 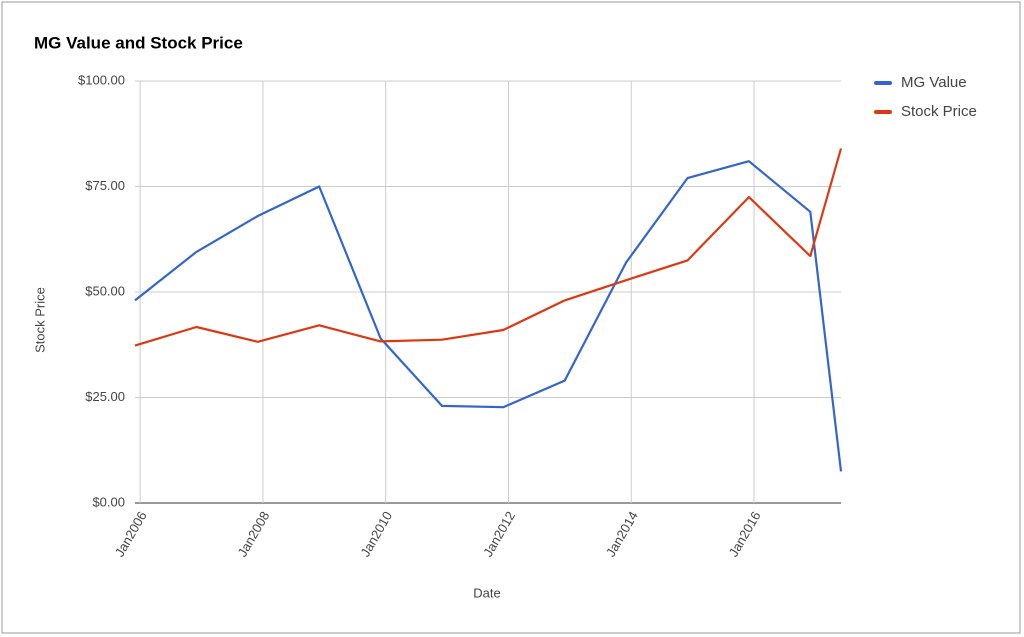 What do you see at coordinates (39, 320) in the screenshot?
I see `y-axis-label: Stock Price` at bounding box center [39, 320].